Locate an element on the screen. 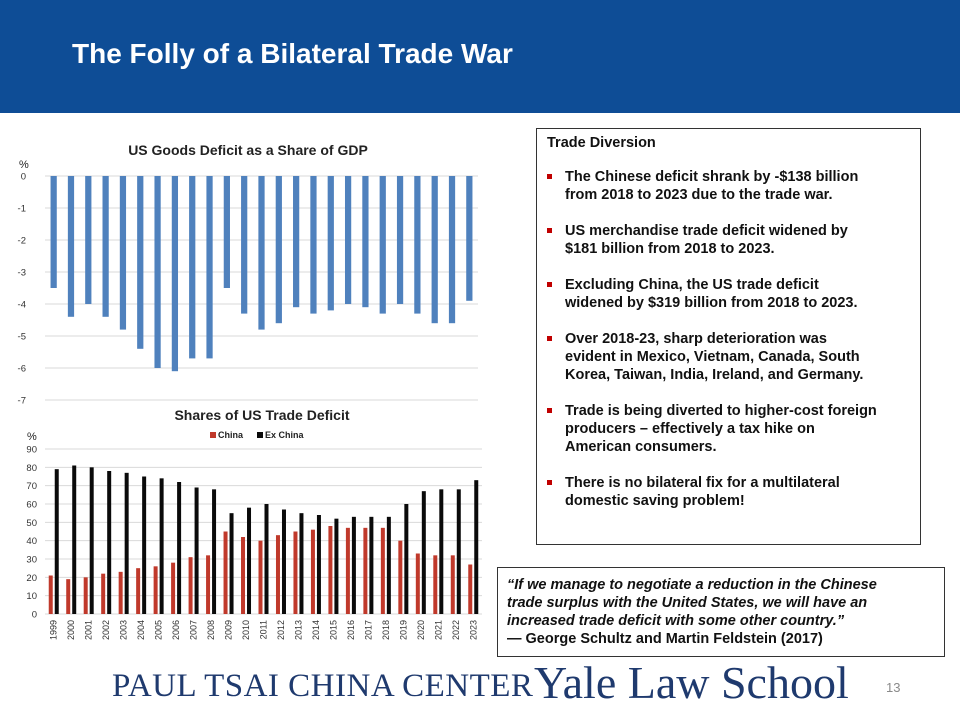  legend-label-exchina: Ex China is located at coordinates (285, 435).